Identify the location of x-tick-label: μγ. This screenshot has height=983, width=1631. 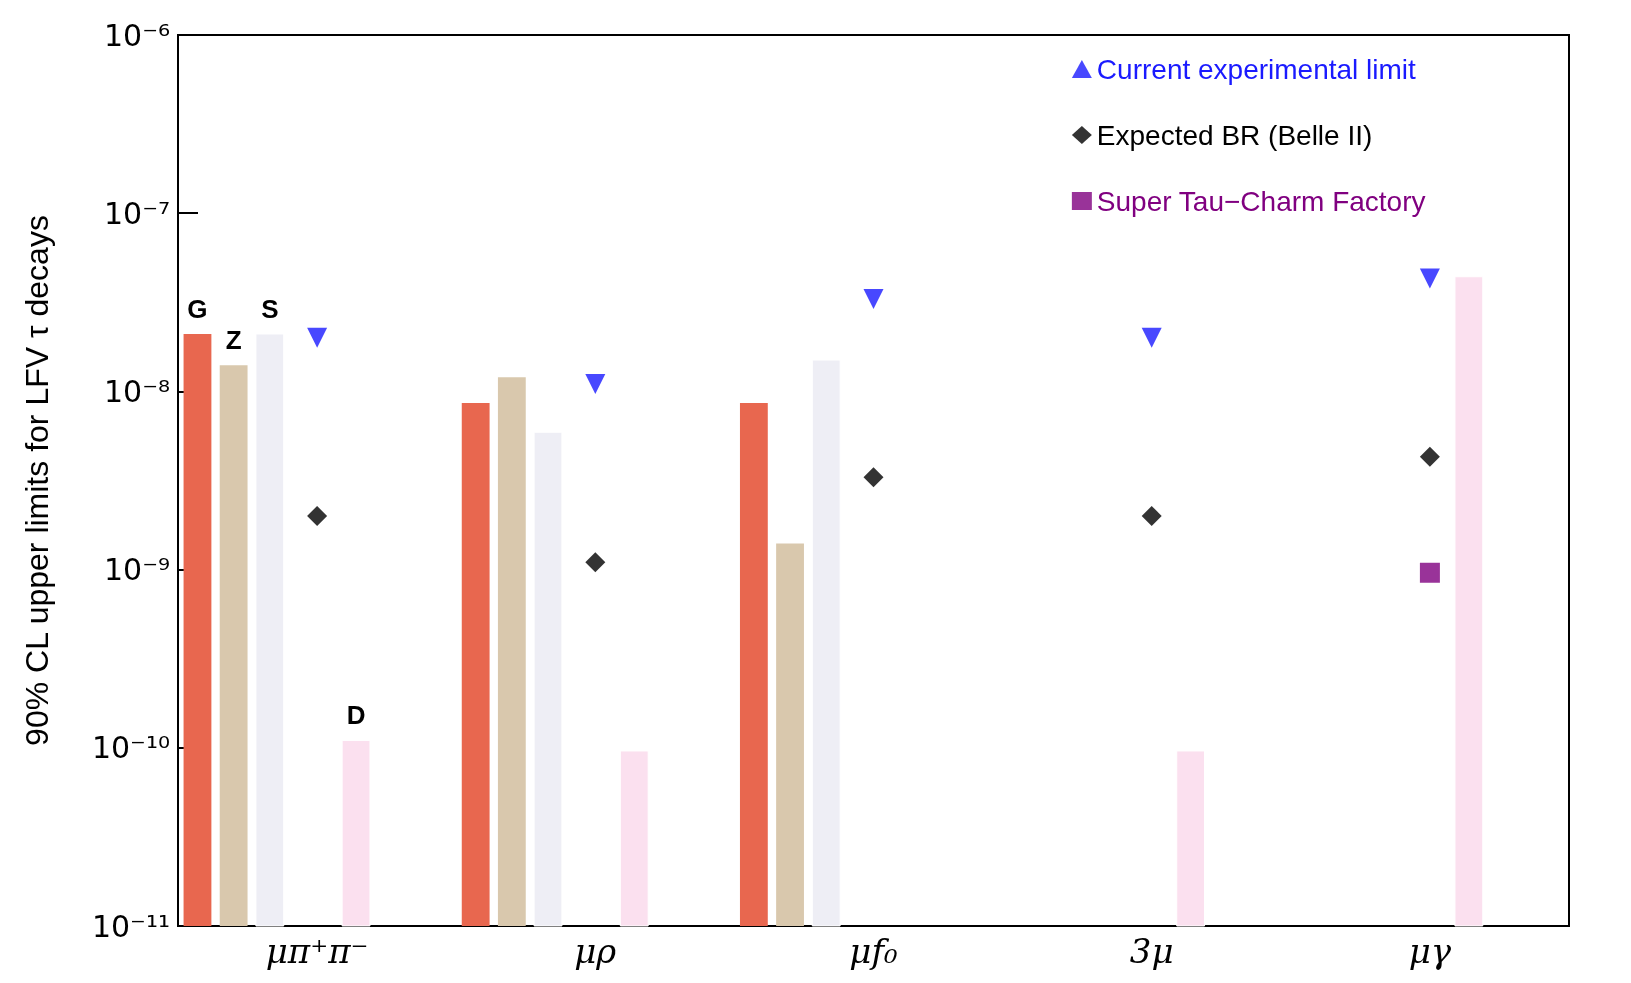
(1430, 951).